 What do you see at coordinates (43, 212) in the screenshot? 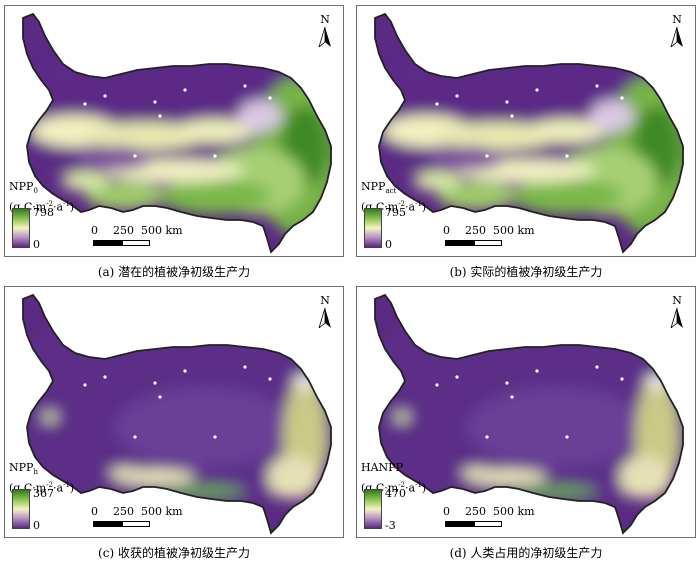
I see `legend-max: 798` at bounding box center [43, 212].